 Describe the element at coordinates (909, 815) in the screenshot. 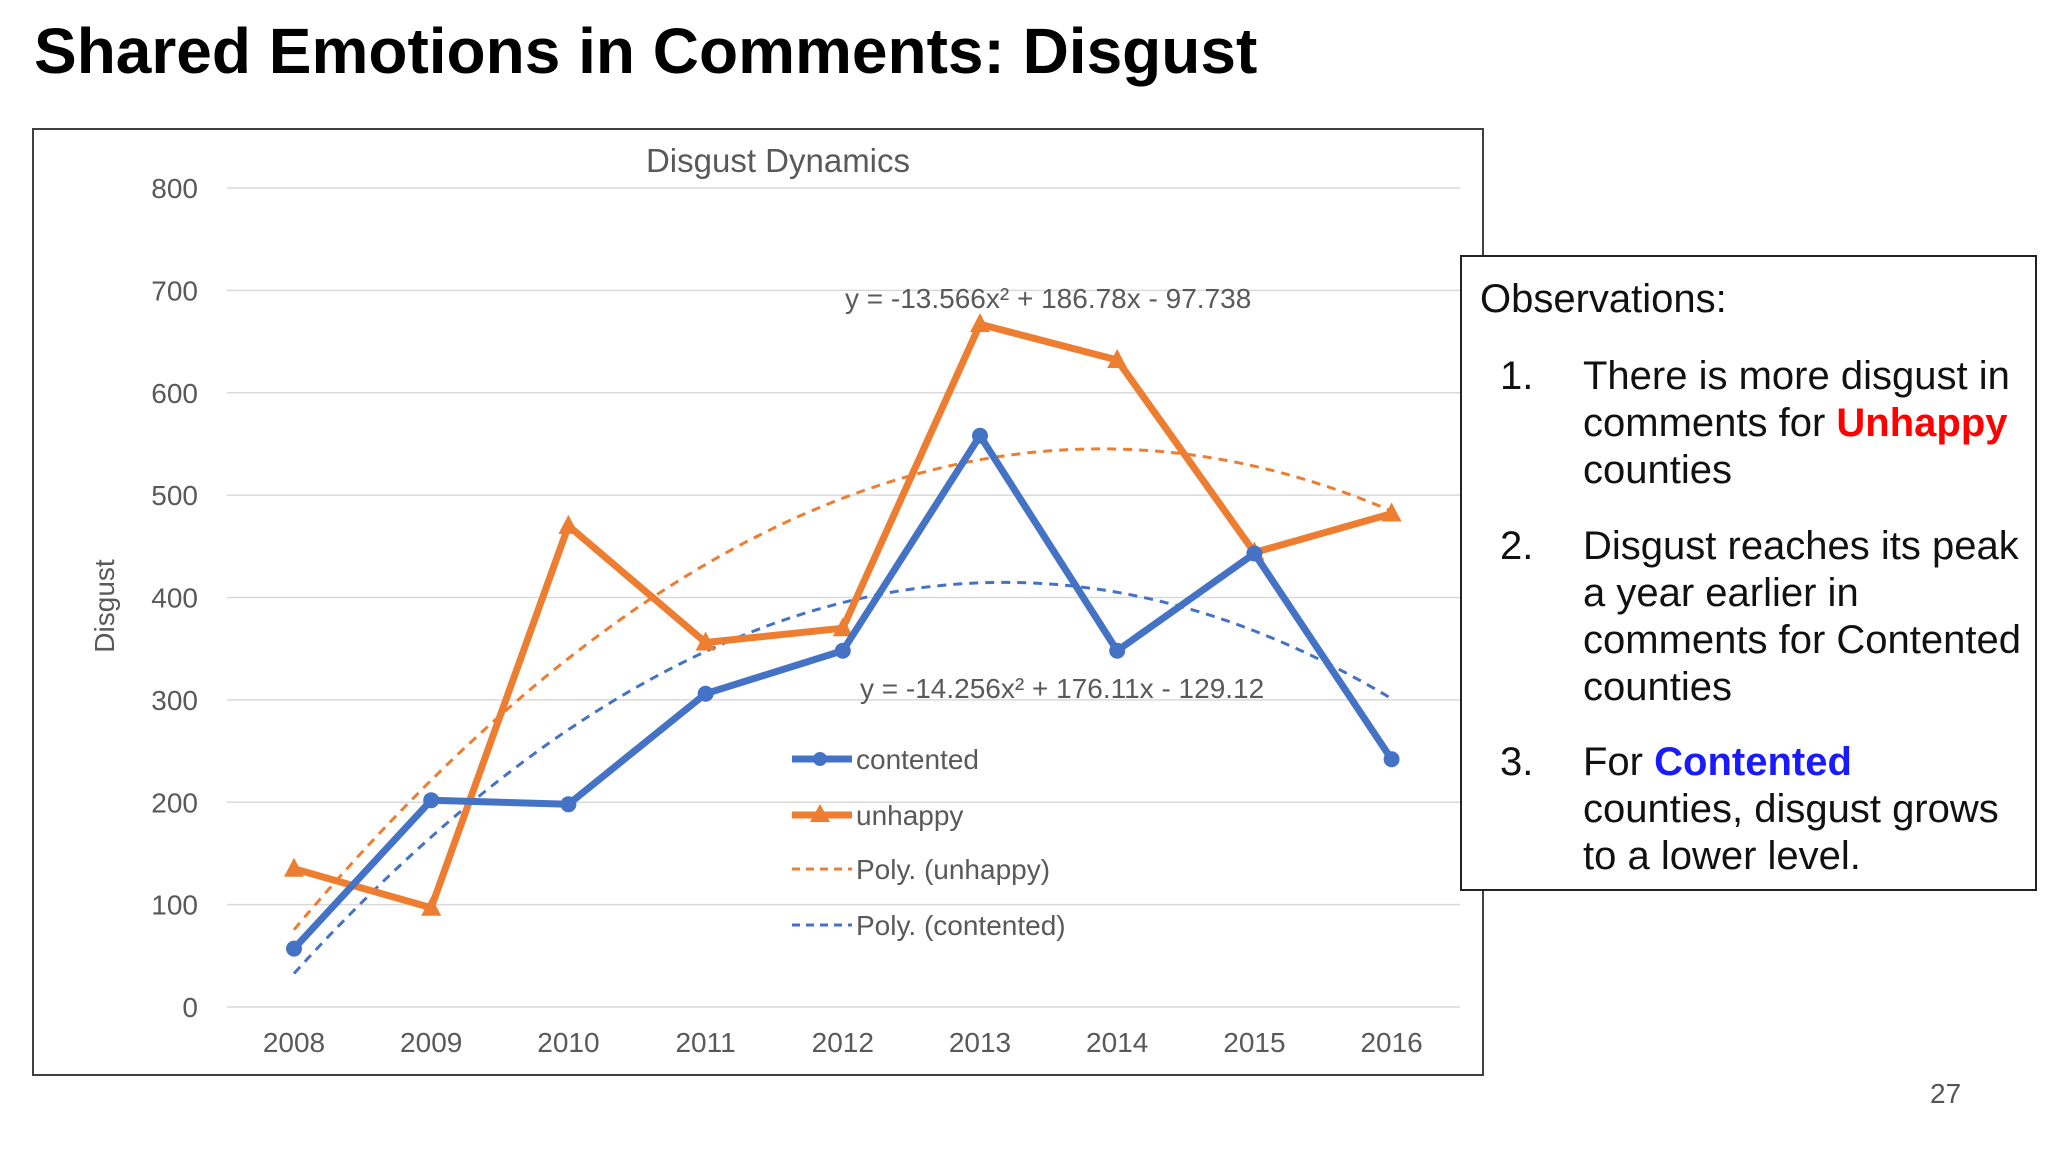

I see `legend-label-unhappy: unhappy` at that location.